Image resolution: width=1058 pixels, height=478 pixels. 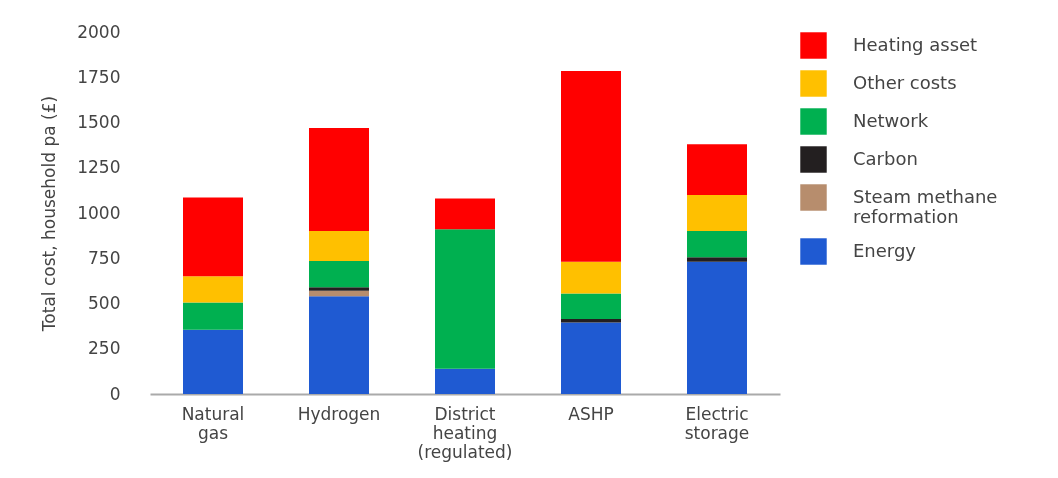 What do you see at coordinates (717, 423) in the screenshot?
I see `x-tick-label: Electric storage` at bounding box center [717, 423].